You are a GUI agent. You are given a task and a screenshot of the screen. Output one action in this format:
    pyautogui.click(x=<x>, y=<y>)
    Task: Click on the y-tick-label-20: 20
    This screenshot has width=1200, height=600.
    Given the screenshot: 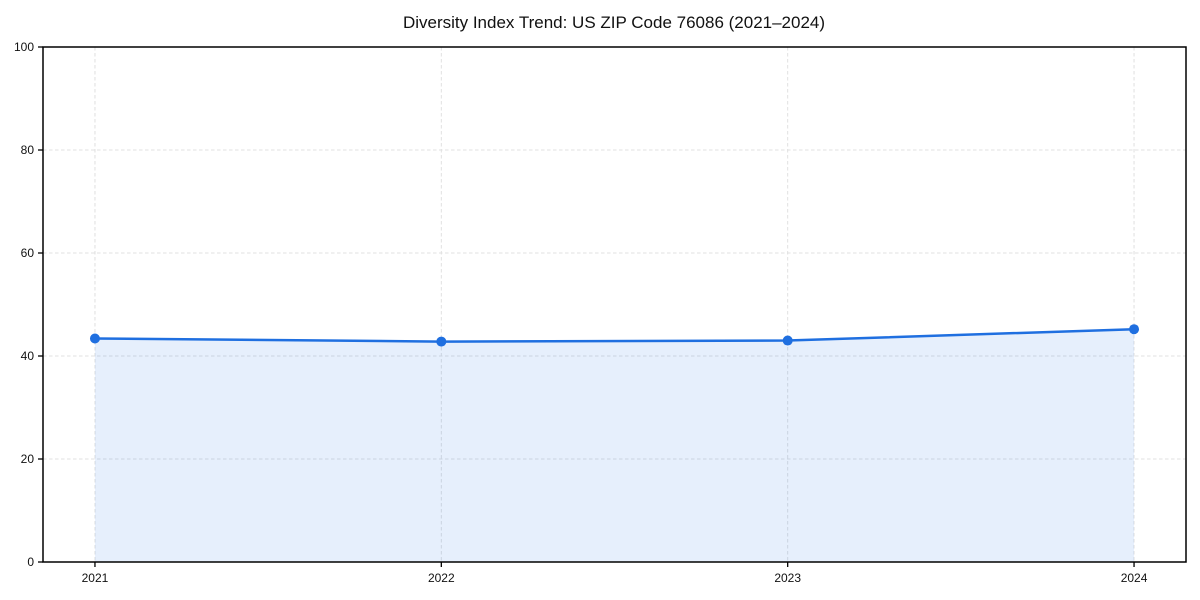 What is the action you would take?
    pyautogui.click(x=28, y=459)
    